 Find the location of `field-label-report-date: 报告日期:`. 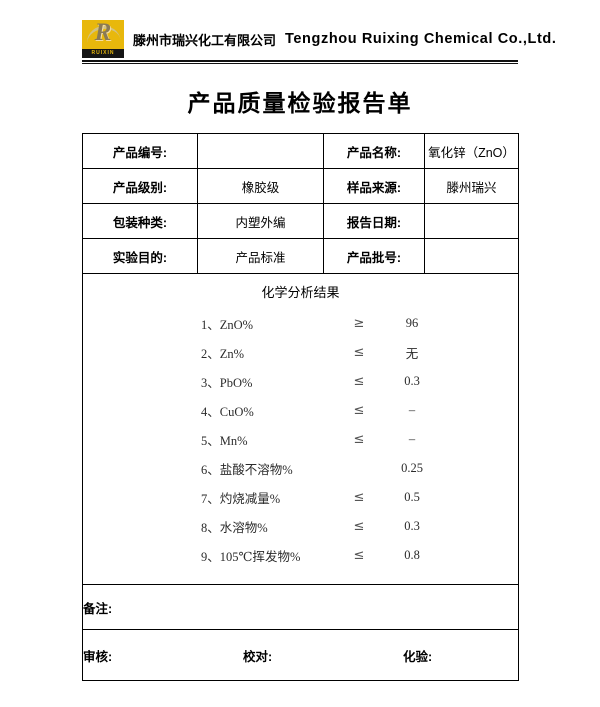

field-label-report-date: 报告日期: is located at coordinates (374, 221).